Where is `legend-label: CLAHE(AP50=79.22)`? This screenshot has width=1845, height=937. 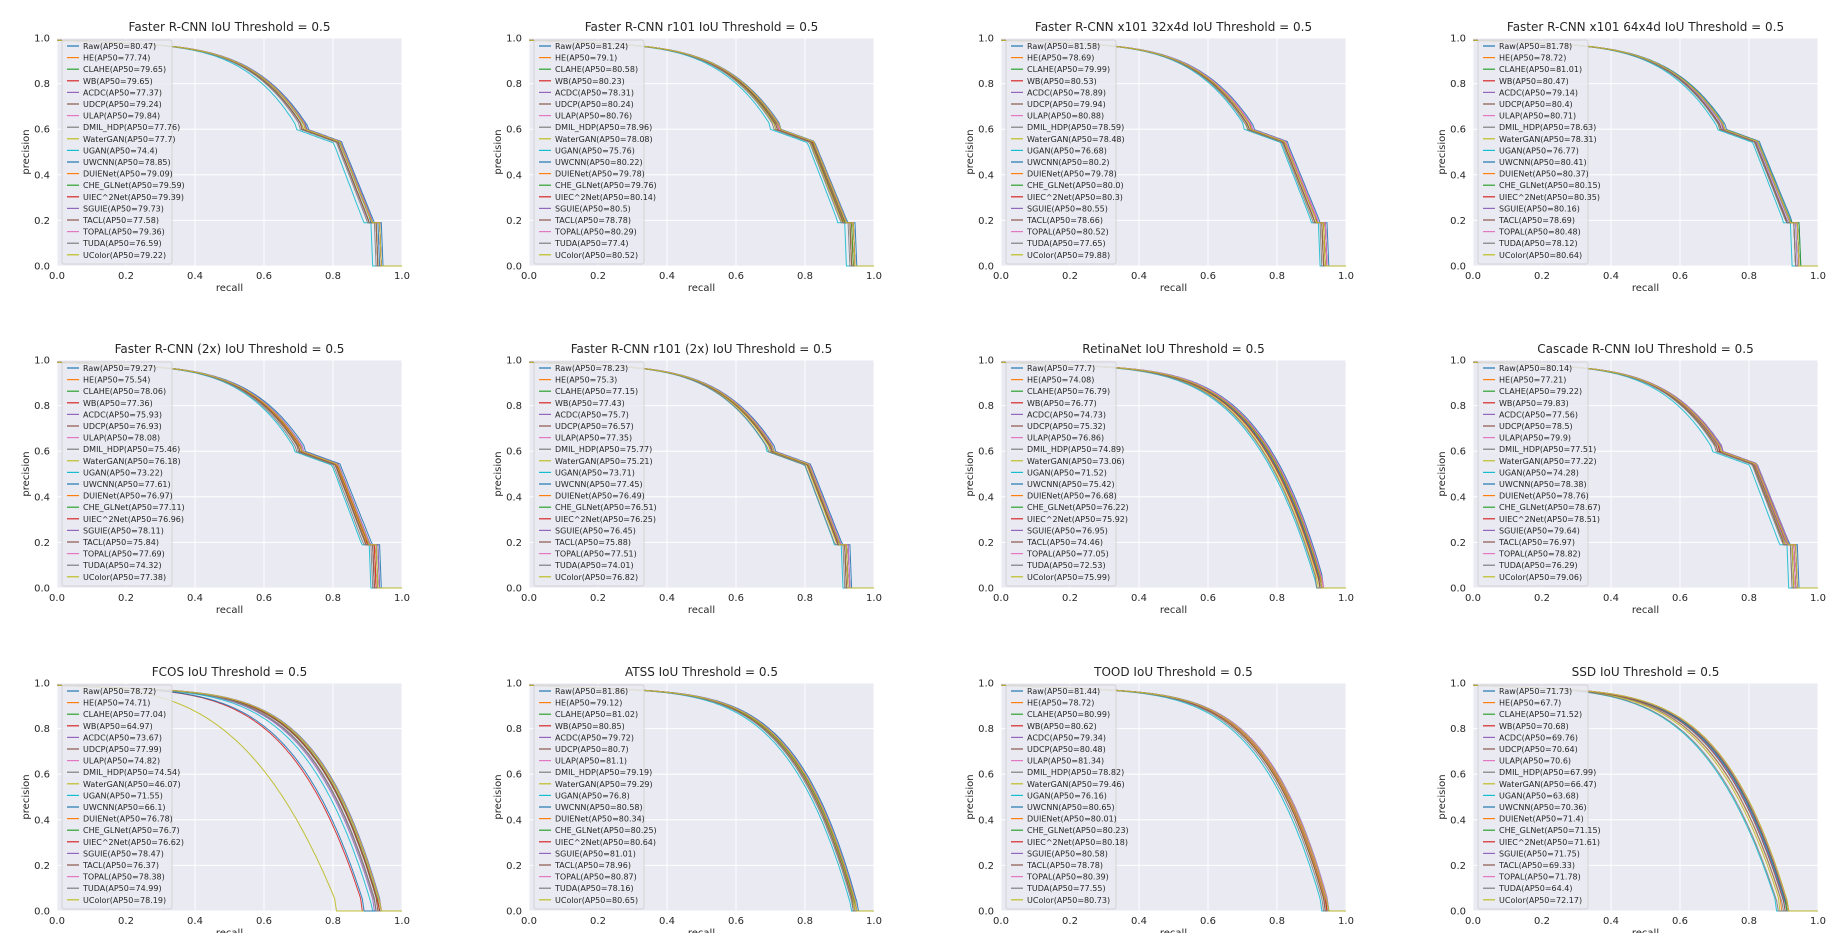
legend-label: CLAHE(AP50=79.22) is located at coordinates (1540, 391).